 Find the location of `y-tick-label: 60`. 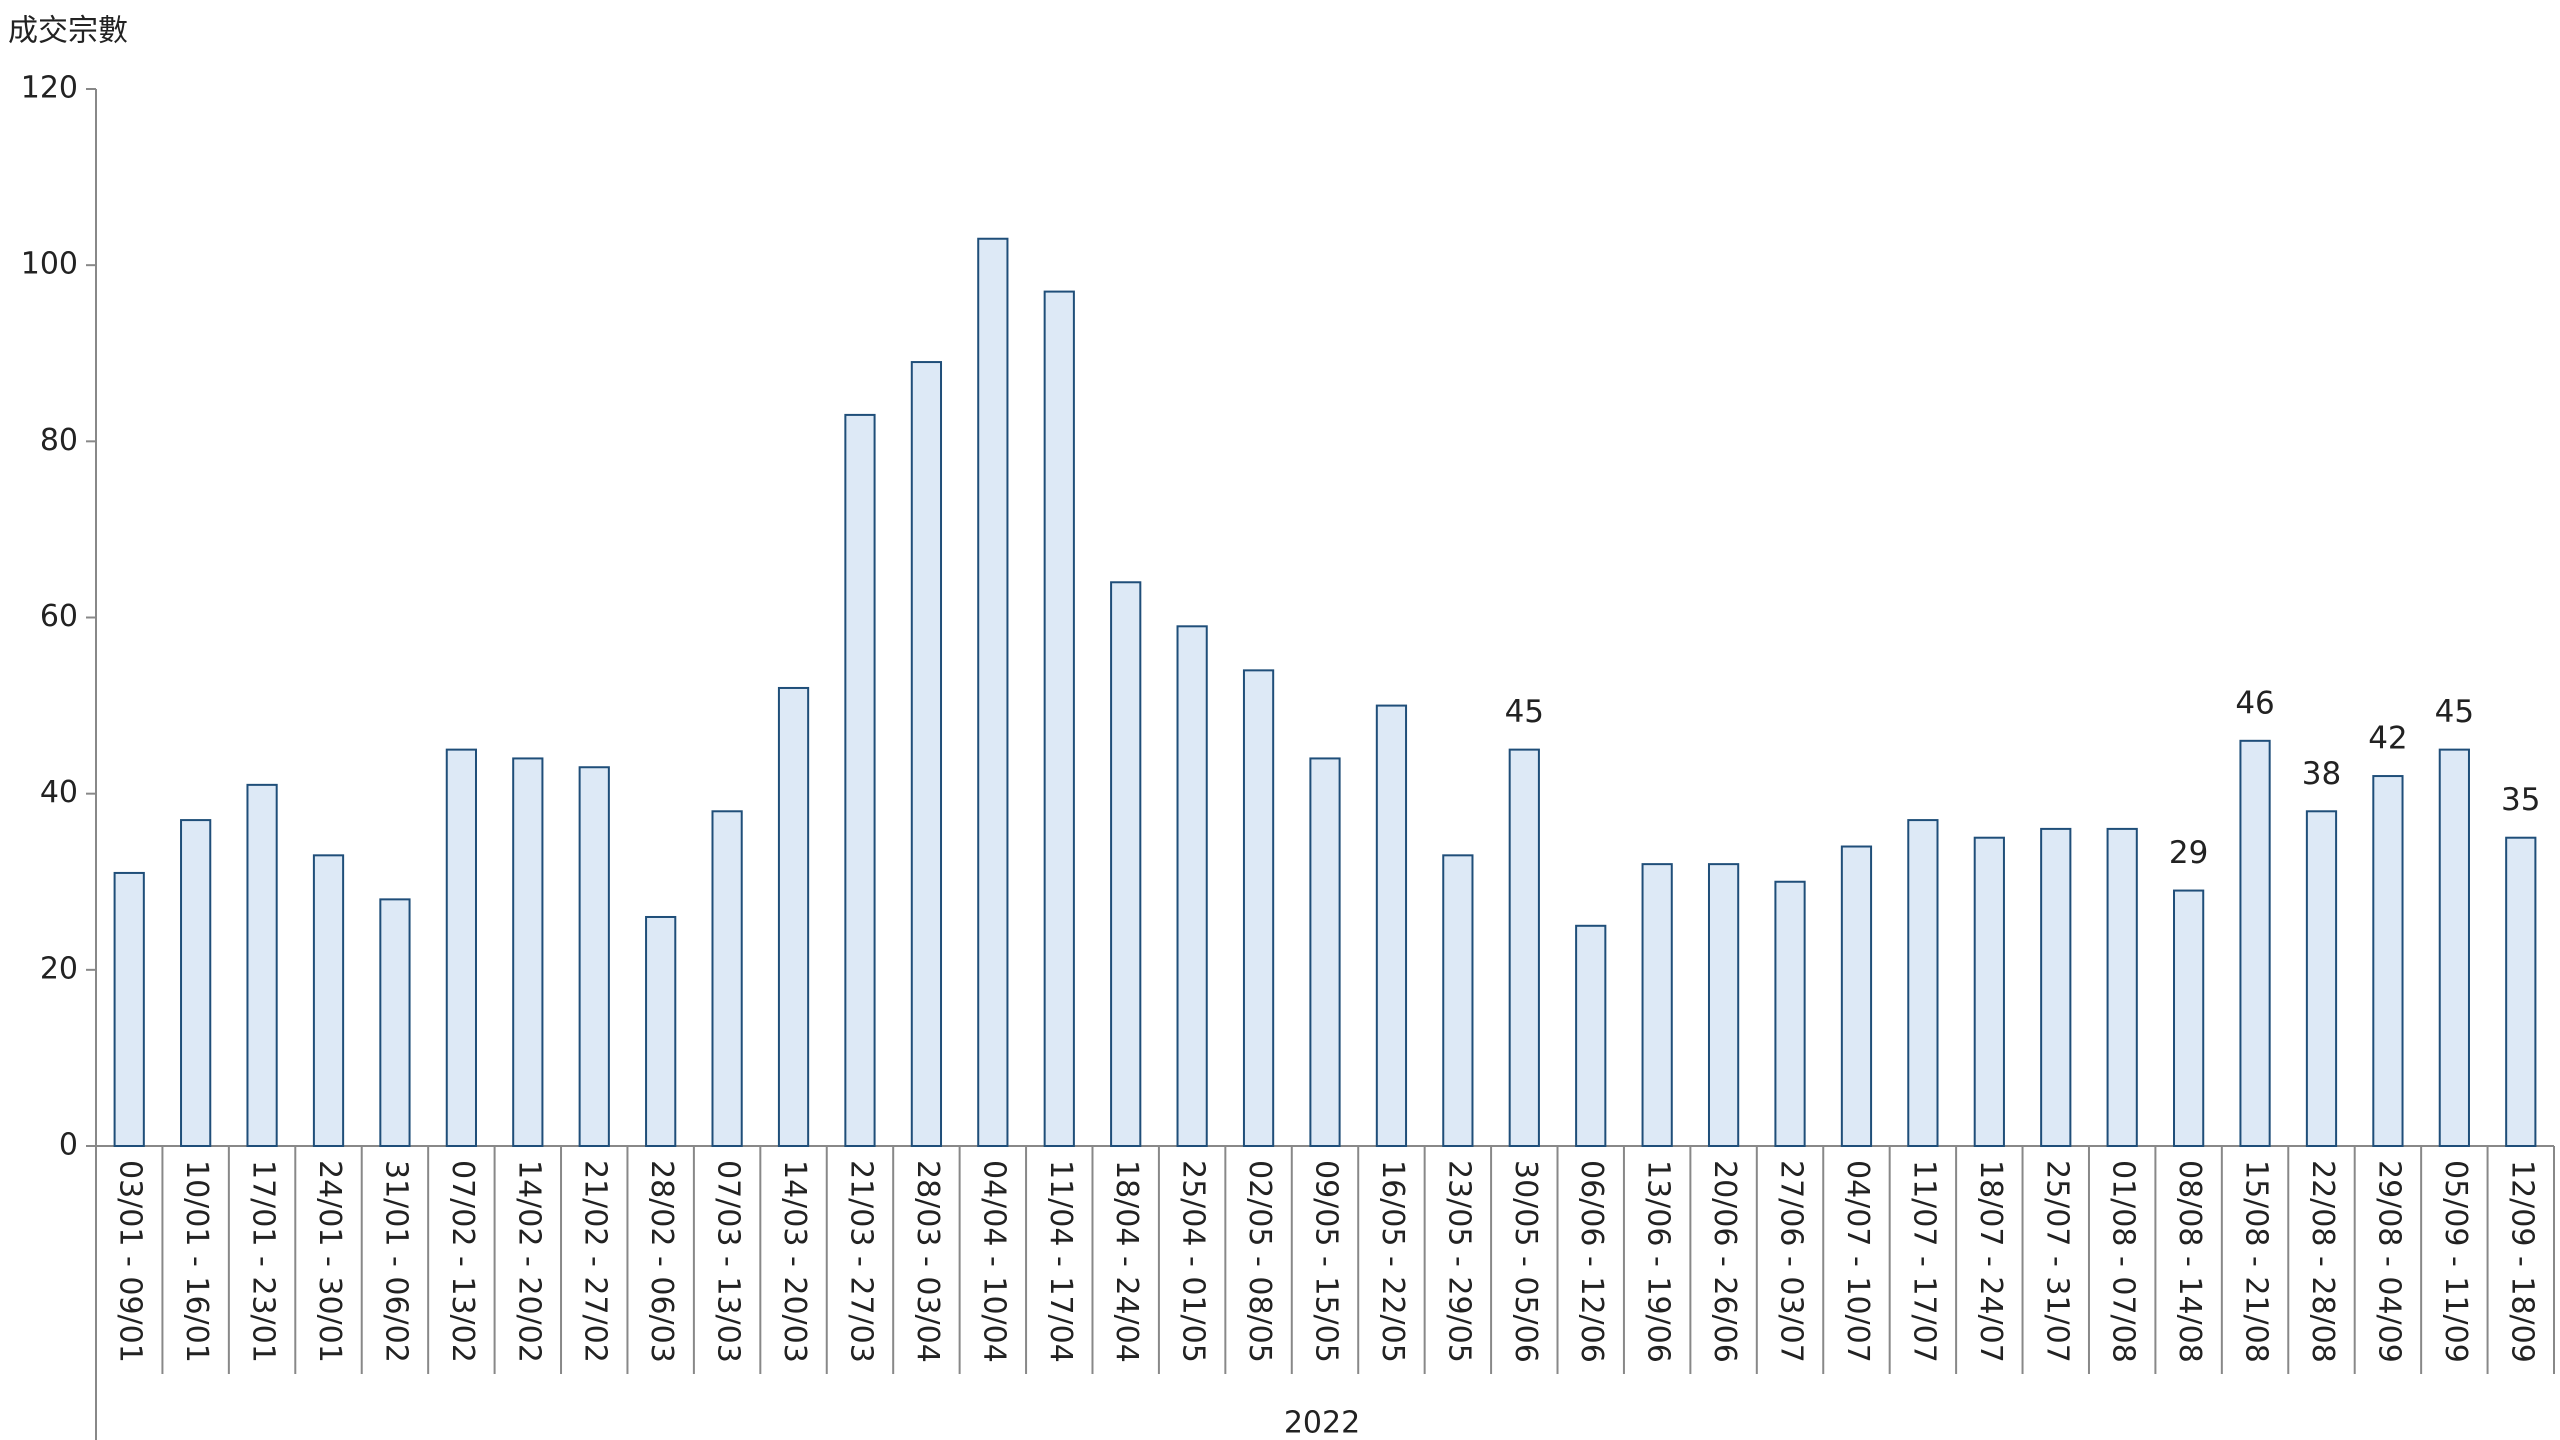

y-tick-label: 60 is located at coordinates (59, 616).